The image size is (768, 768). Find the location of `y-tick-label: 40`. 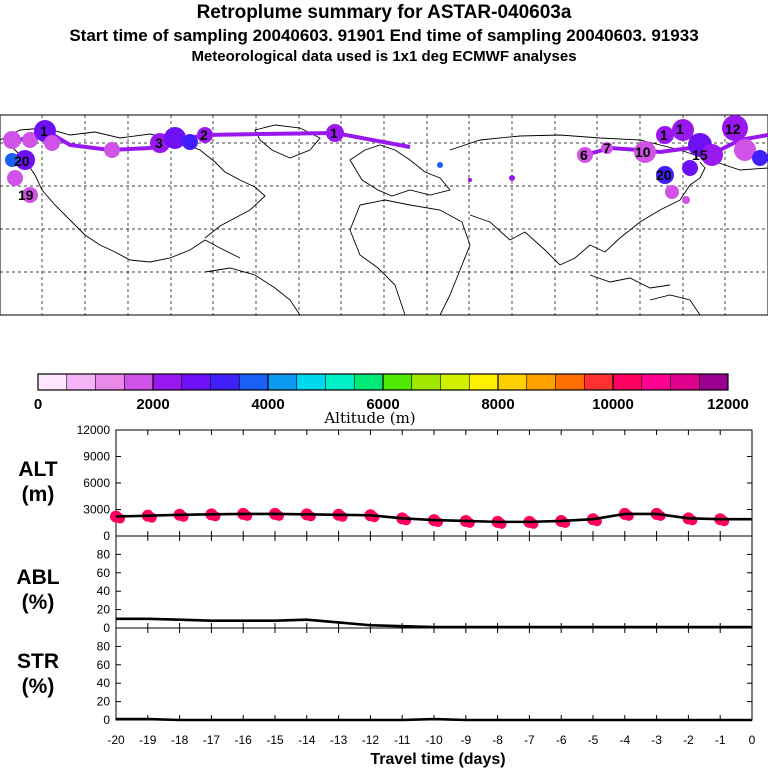

y-tick-label: 40 is located at coordinates (104, 683).